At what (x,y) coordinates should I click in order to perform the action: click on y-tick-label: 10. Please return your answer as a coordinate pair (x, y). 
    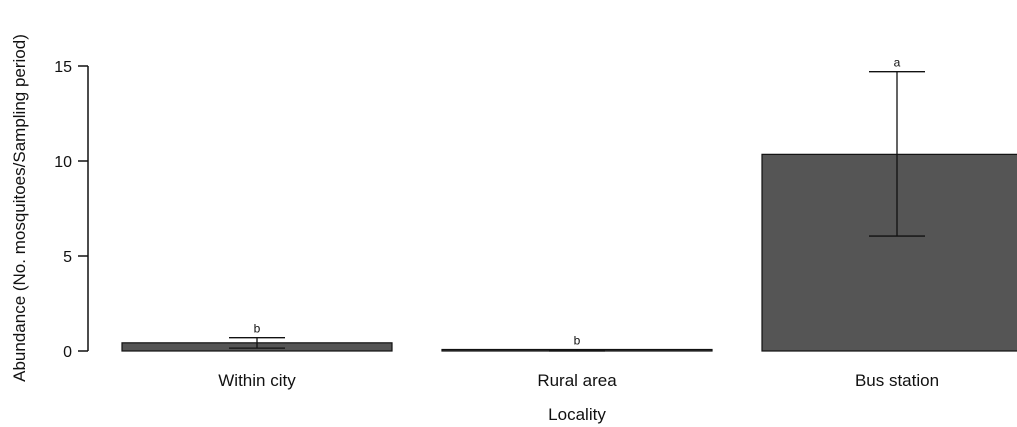
    Looking at the image, I should click on (63, 162).